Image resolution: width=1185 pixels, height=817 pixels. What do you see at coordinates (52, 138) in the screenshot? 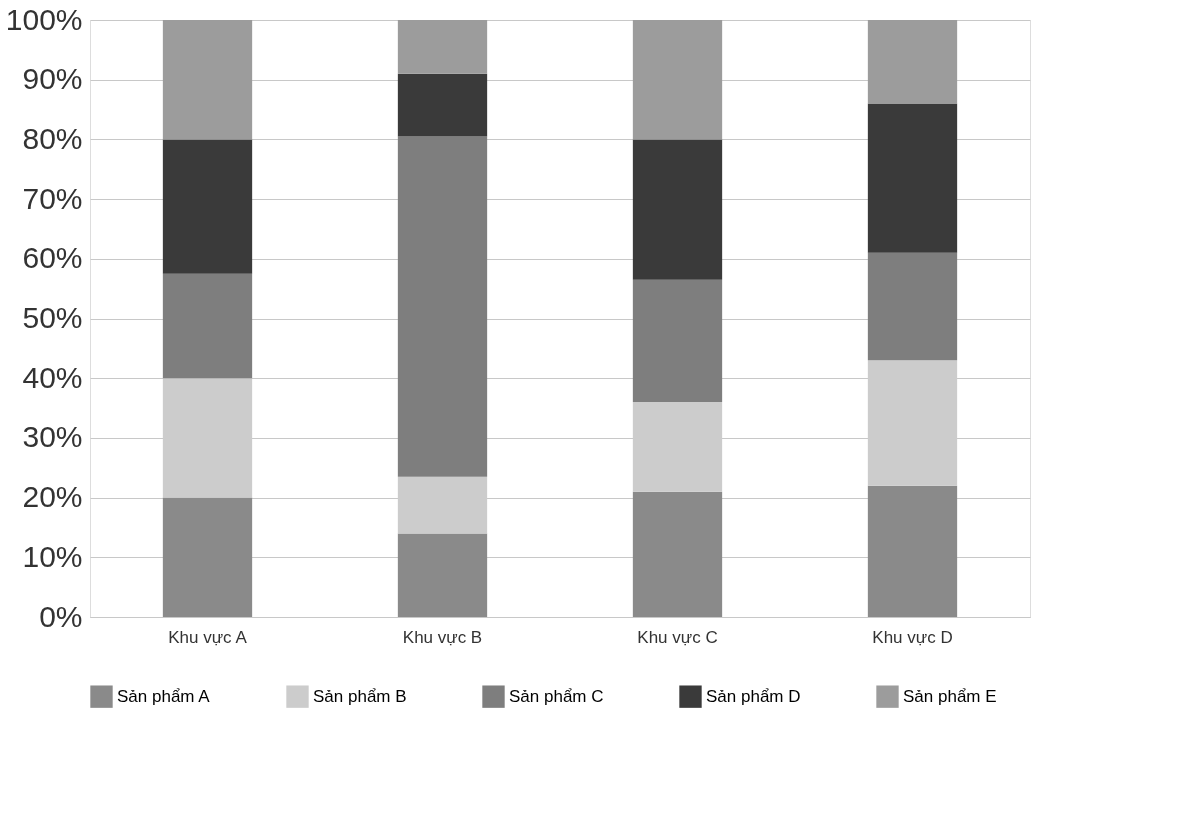
I see `y-tick-label: 80%` at bounding box center [52, 138].